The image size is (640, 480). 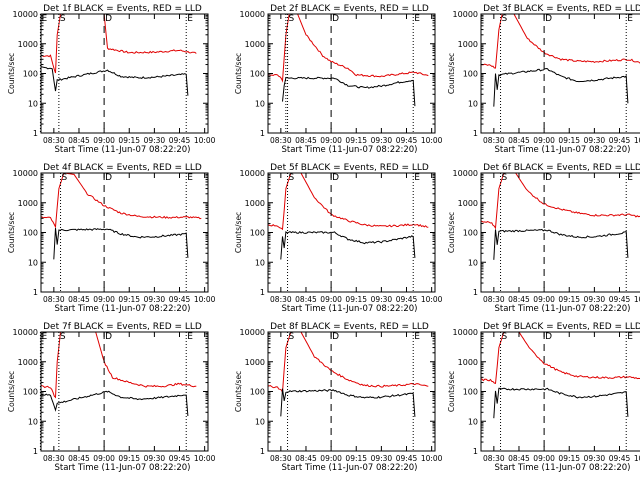 I want to click on panel-title: Det 7f BLACK = Events, RED = LLD, so click(x=122, y=327).